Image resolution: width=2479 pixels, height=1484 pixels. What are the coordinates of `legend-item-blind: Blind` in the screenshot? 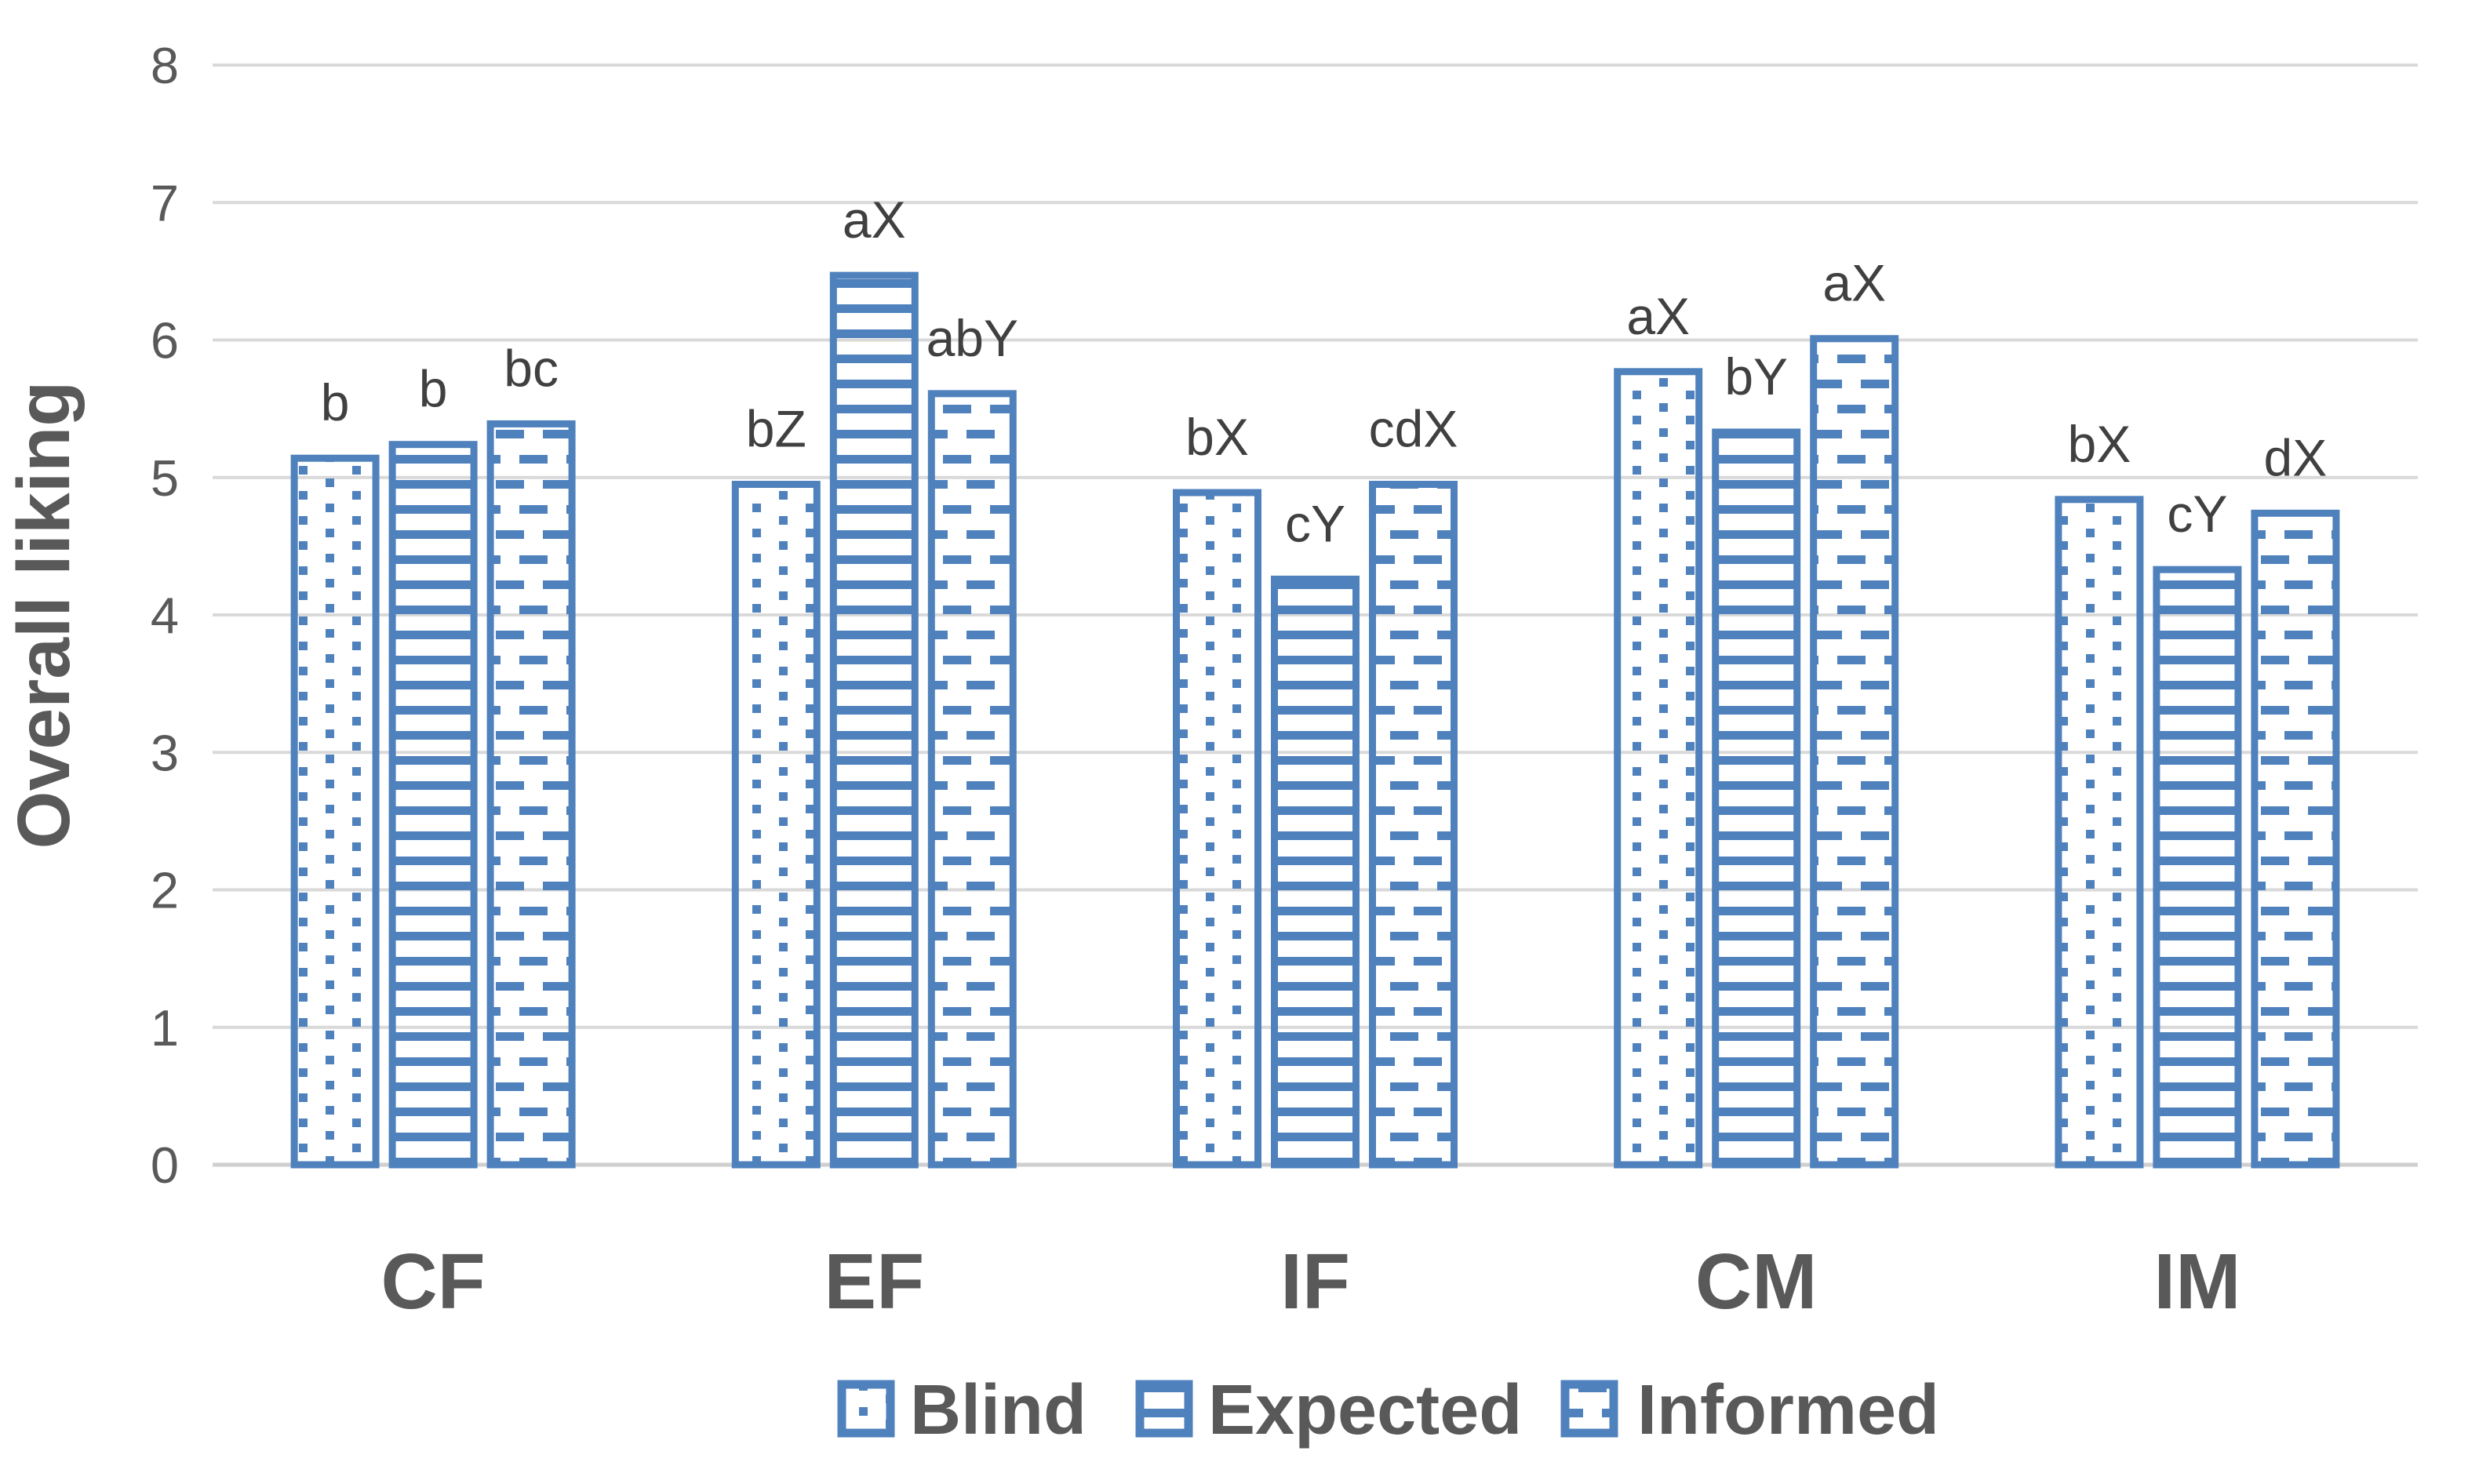 It's located at (962, 1410).